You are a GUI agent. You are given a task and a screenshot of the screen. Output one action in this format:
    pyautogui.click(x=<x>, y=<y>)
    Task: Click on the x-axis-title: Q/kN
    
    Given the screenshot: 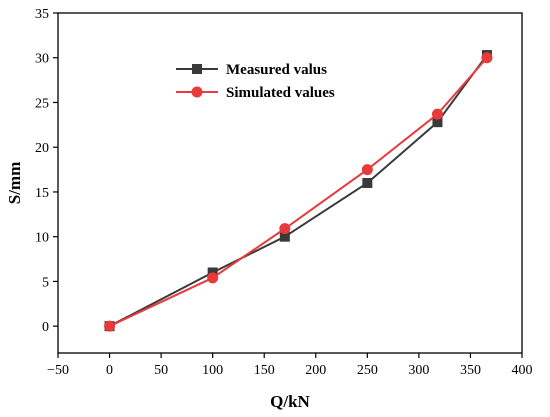 What is the action you would take?
    pyautogui.click(x=290, y=401)
    